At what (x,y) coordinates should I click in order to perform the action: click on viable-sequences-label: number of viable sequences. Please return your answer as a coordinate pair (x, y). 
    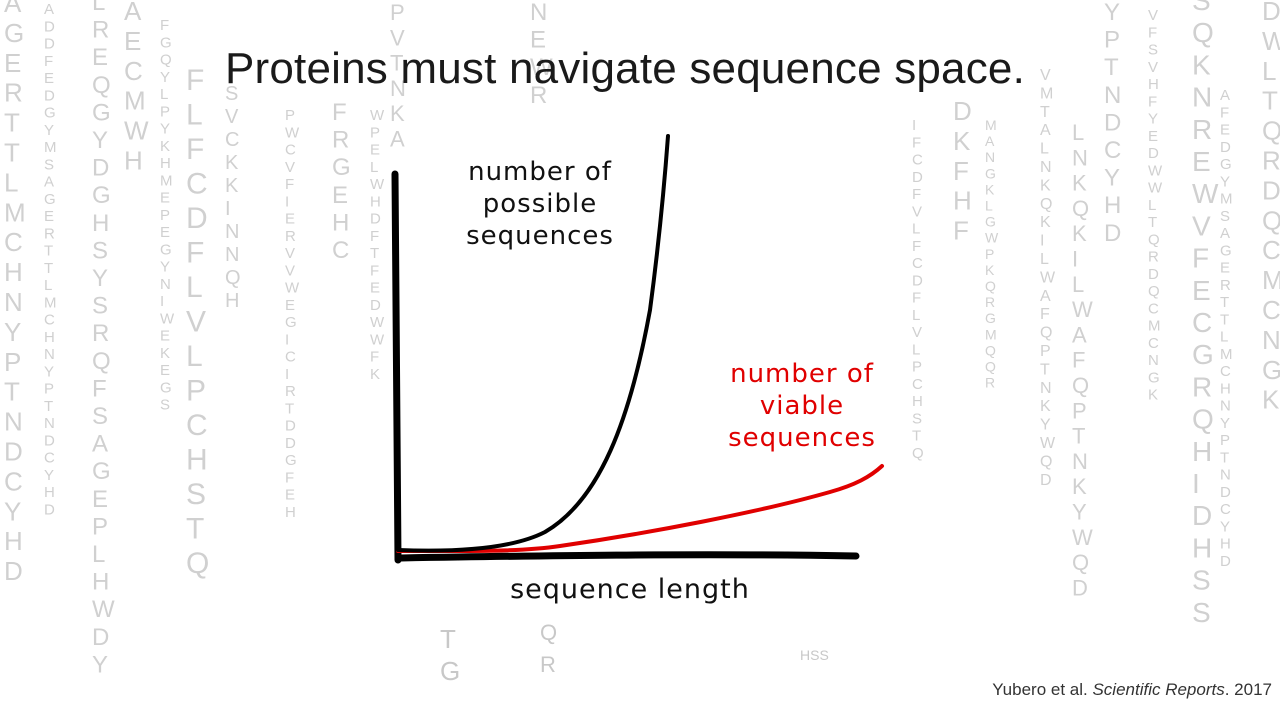
    Looking at the image, I should click on (802, 406).